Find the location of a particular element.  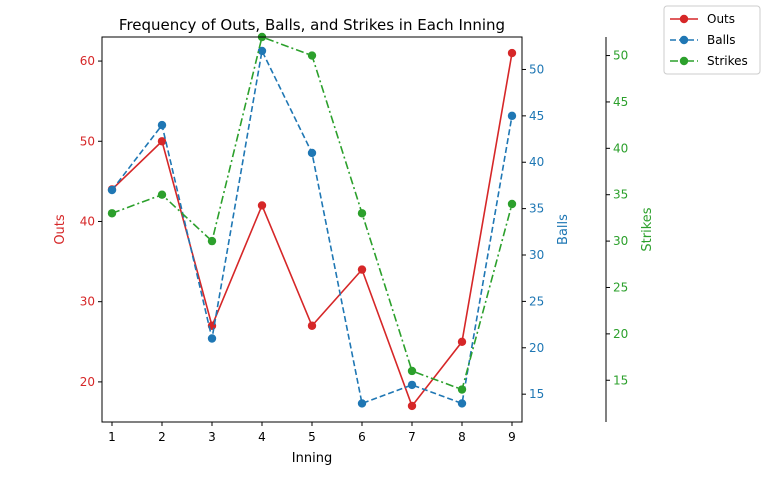

outs-y-tick-label: 50 is located at coordinates (87, 141).